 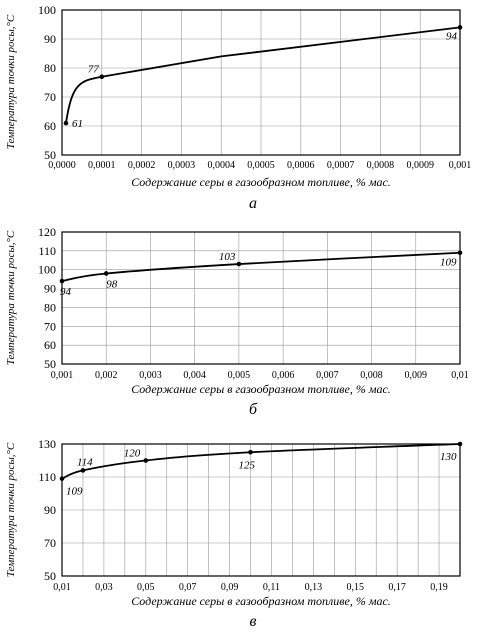 I want to click on x-tick-label: 0,11, so click(x=271, y=587).